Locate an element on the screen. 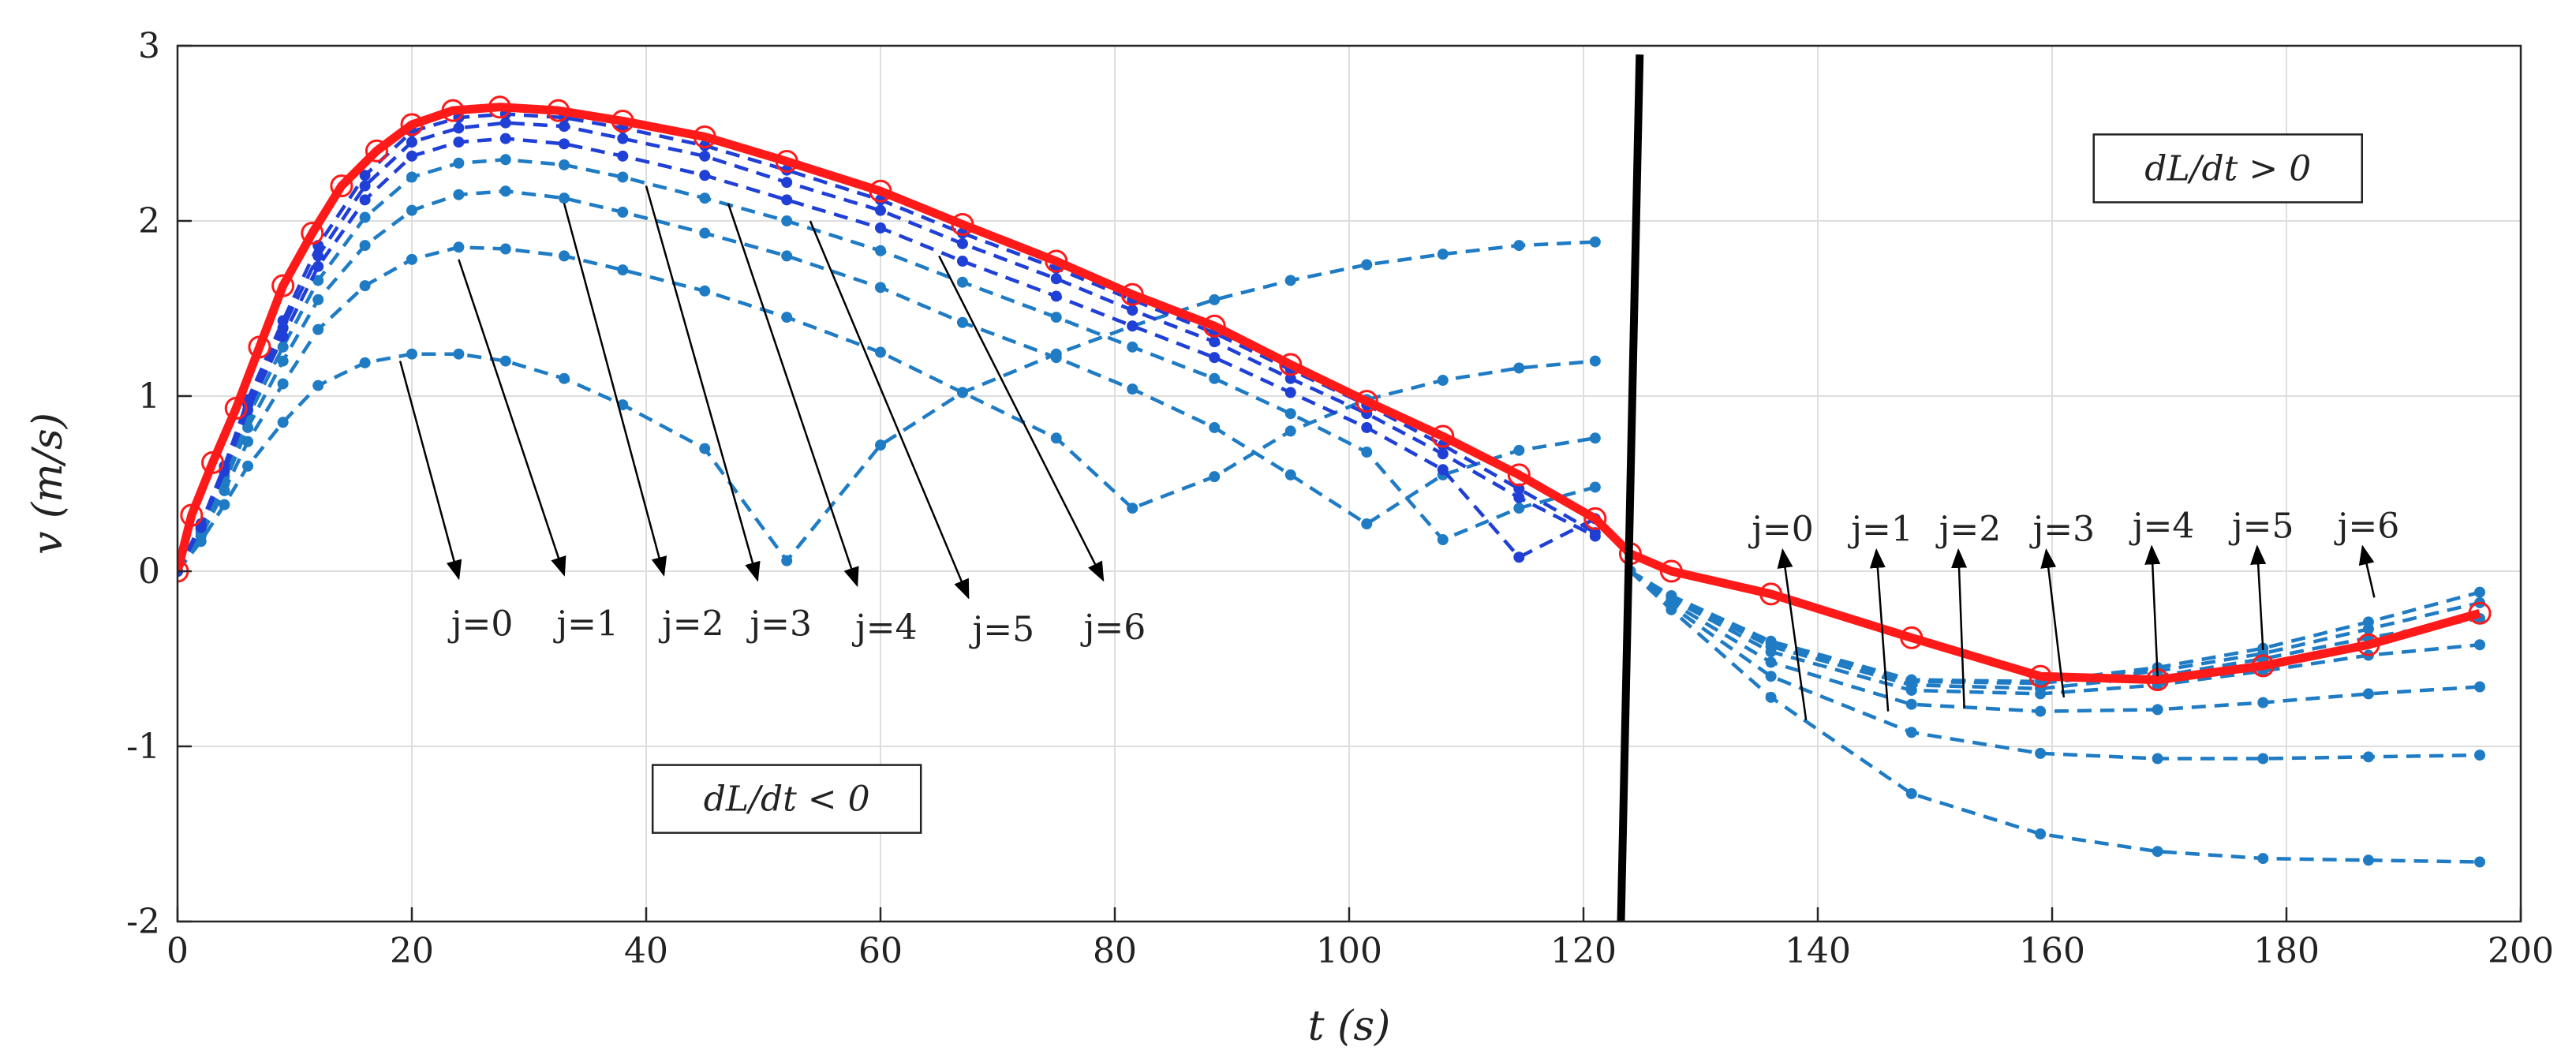  x-tick-label: 0 is located at coordinates (177, 951).